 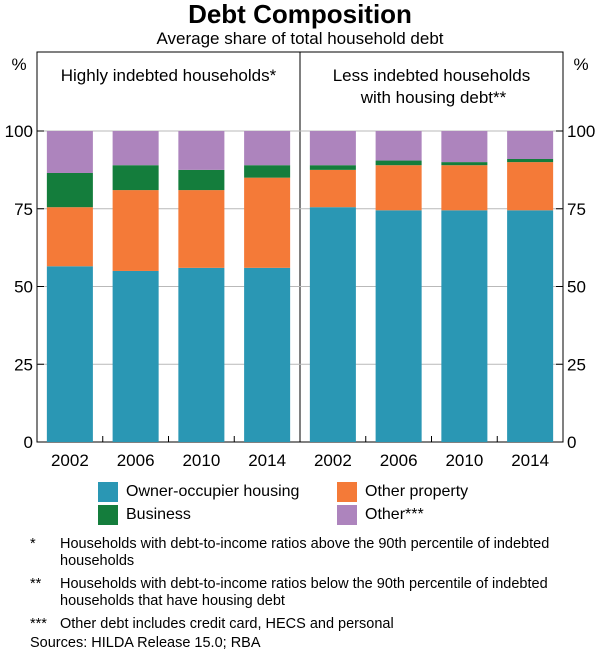 What do you see at coordinates (432, 75) in the screenshot?
I see `panel-title-line: Less indebted households` at bounding box center [432, 75].